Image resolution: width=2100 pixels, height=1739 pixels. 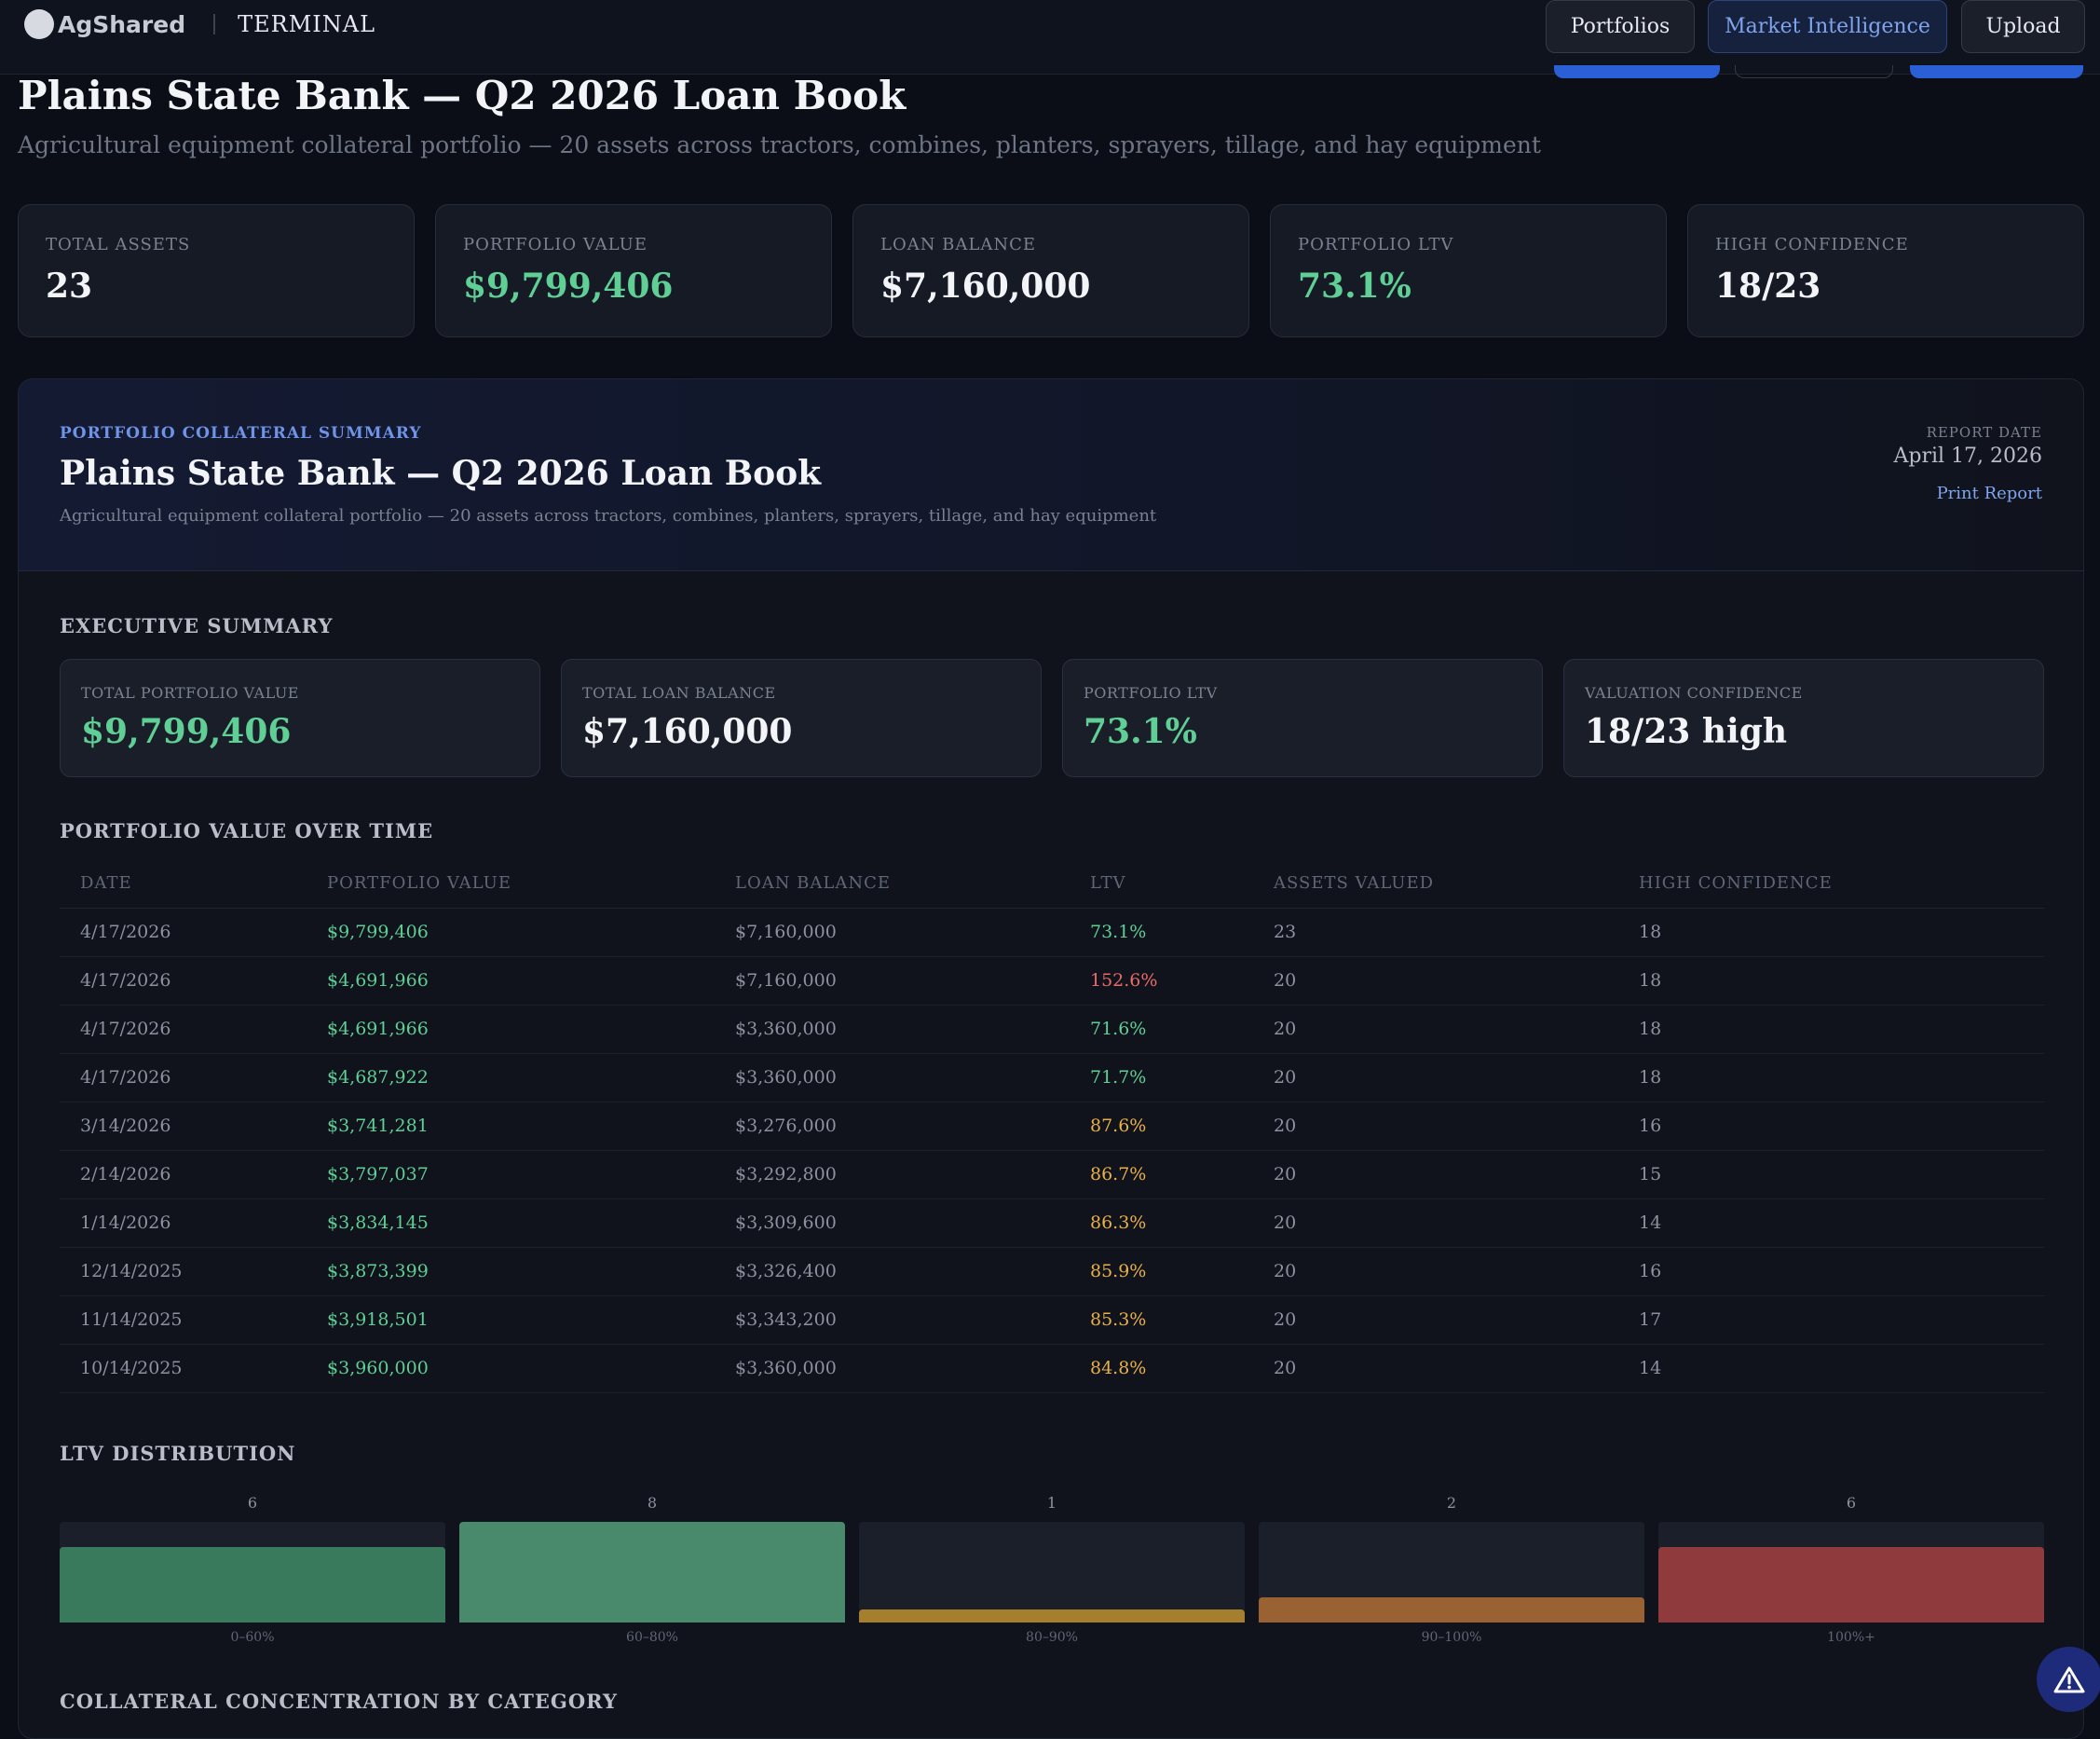 I want to click on stat-card-loan-balance: LOAN BALANCE $7,160,000, so click(x=1050, y=270).